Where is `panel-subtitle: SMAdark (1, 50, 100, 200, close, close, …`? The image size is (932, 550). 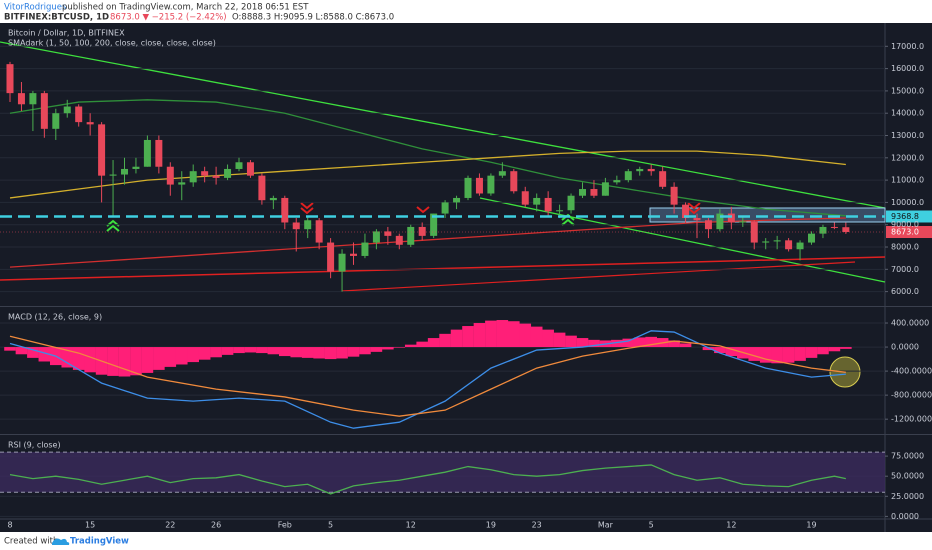
panel-subtitle: SMAdark (1, 50, 100, 200, close, close, … is located at coordinates (112, 43).